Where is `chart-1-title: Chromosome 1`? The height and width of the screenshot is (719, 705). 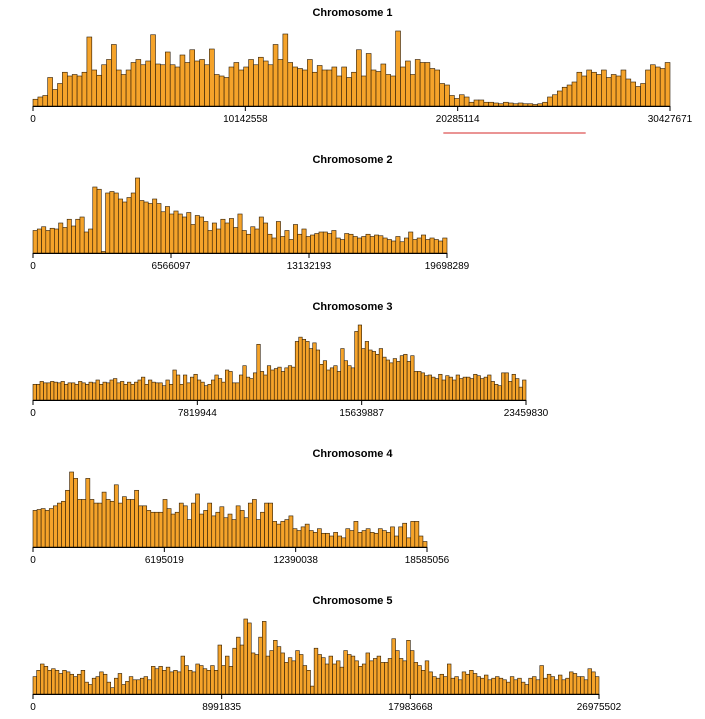 chart-1-title: Chromosome 1 is located at coordinates (352, 13).